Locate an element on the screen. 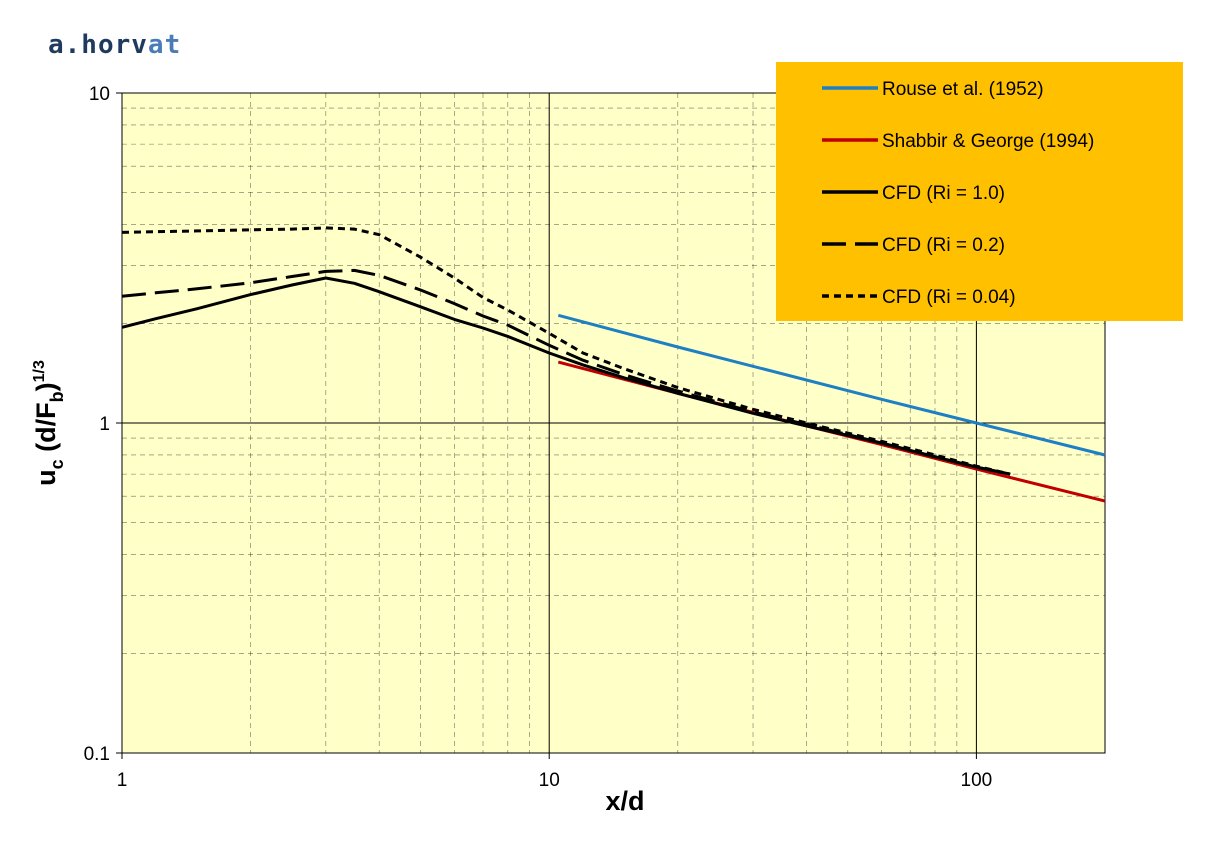 Image resolution: width=1219 pixels, height=851 pixels. brand-logo-part1: a.horv is located at coordinates (98, 45).